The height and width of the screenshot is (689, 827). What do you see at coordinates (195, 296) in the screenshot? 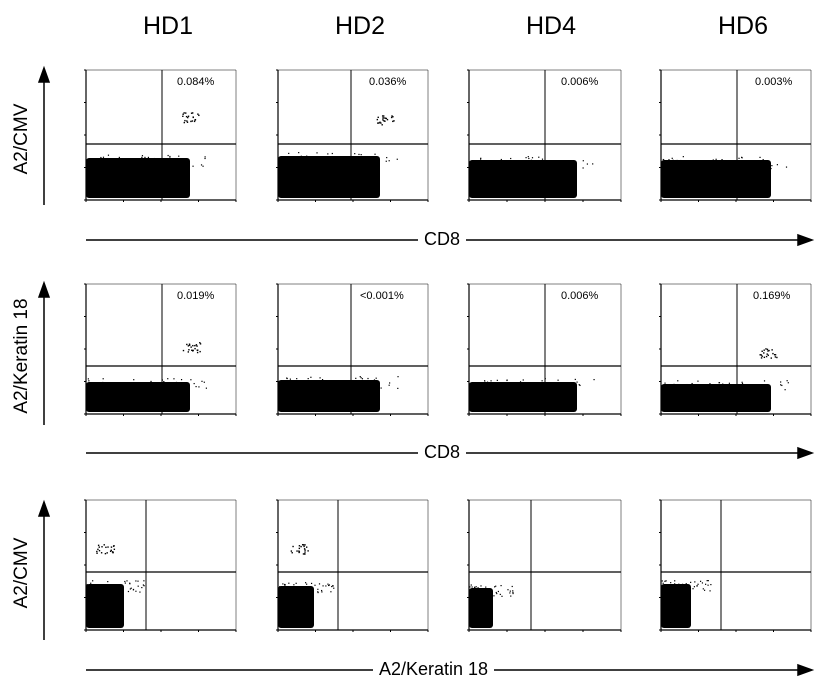
I see `pct-r2-hd1: 0.019%` at bounding box center [195, 296].